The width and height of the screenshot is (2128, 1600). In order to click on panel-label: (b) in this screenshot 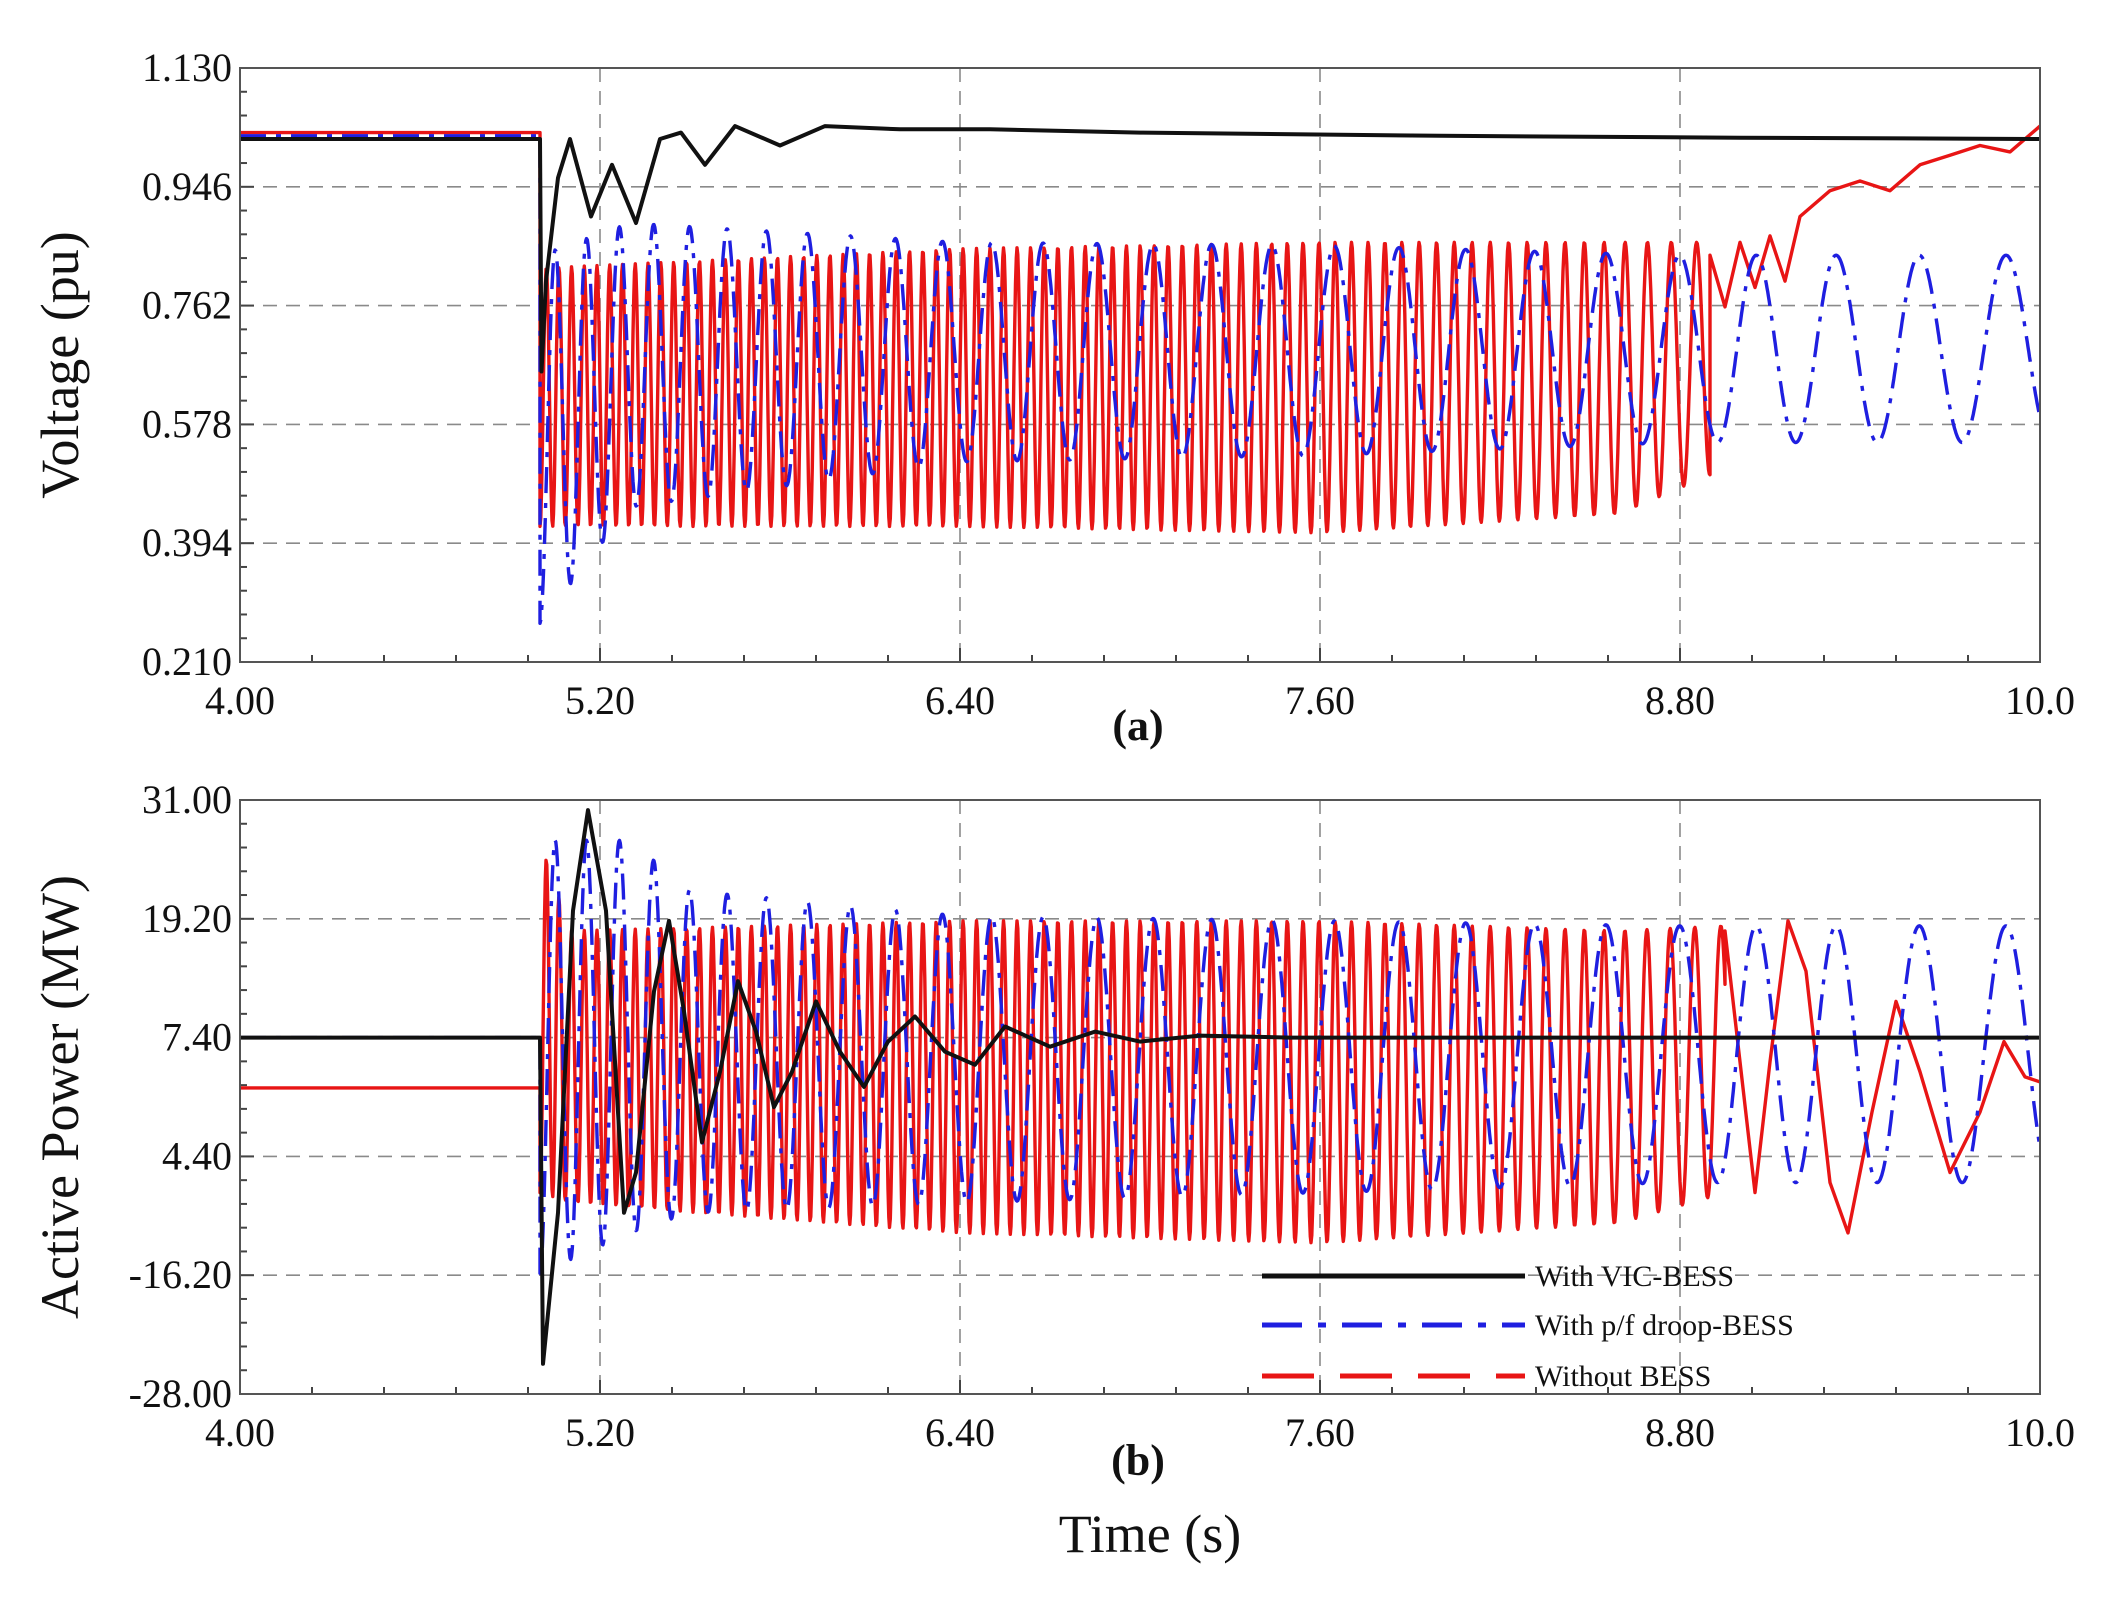, I will do `click(1138, 1460)`.